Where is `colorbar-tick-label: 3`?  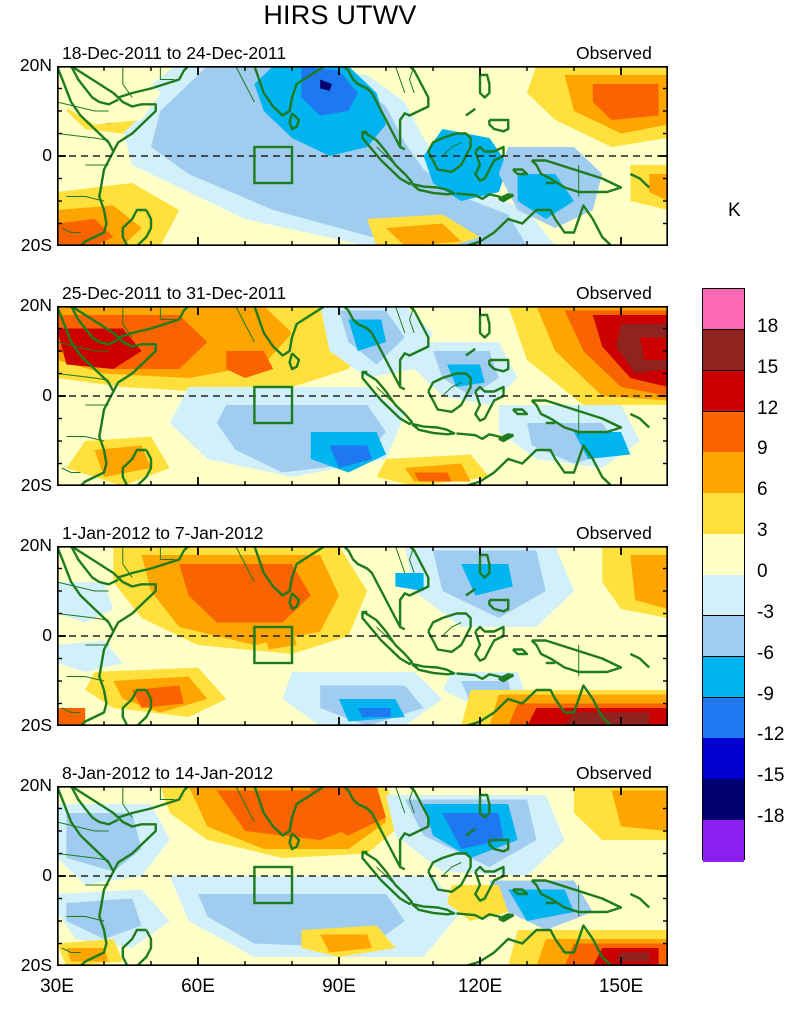 colorbar-tick-label: 3 is located at coordinates (762, 531).